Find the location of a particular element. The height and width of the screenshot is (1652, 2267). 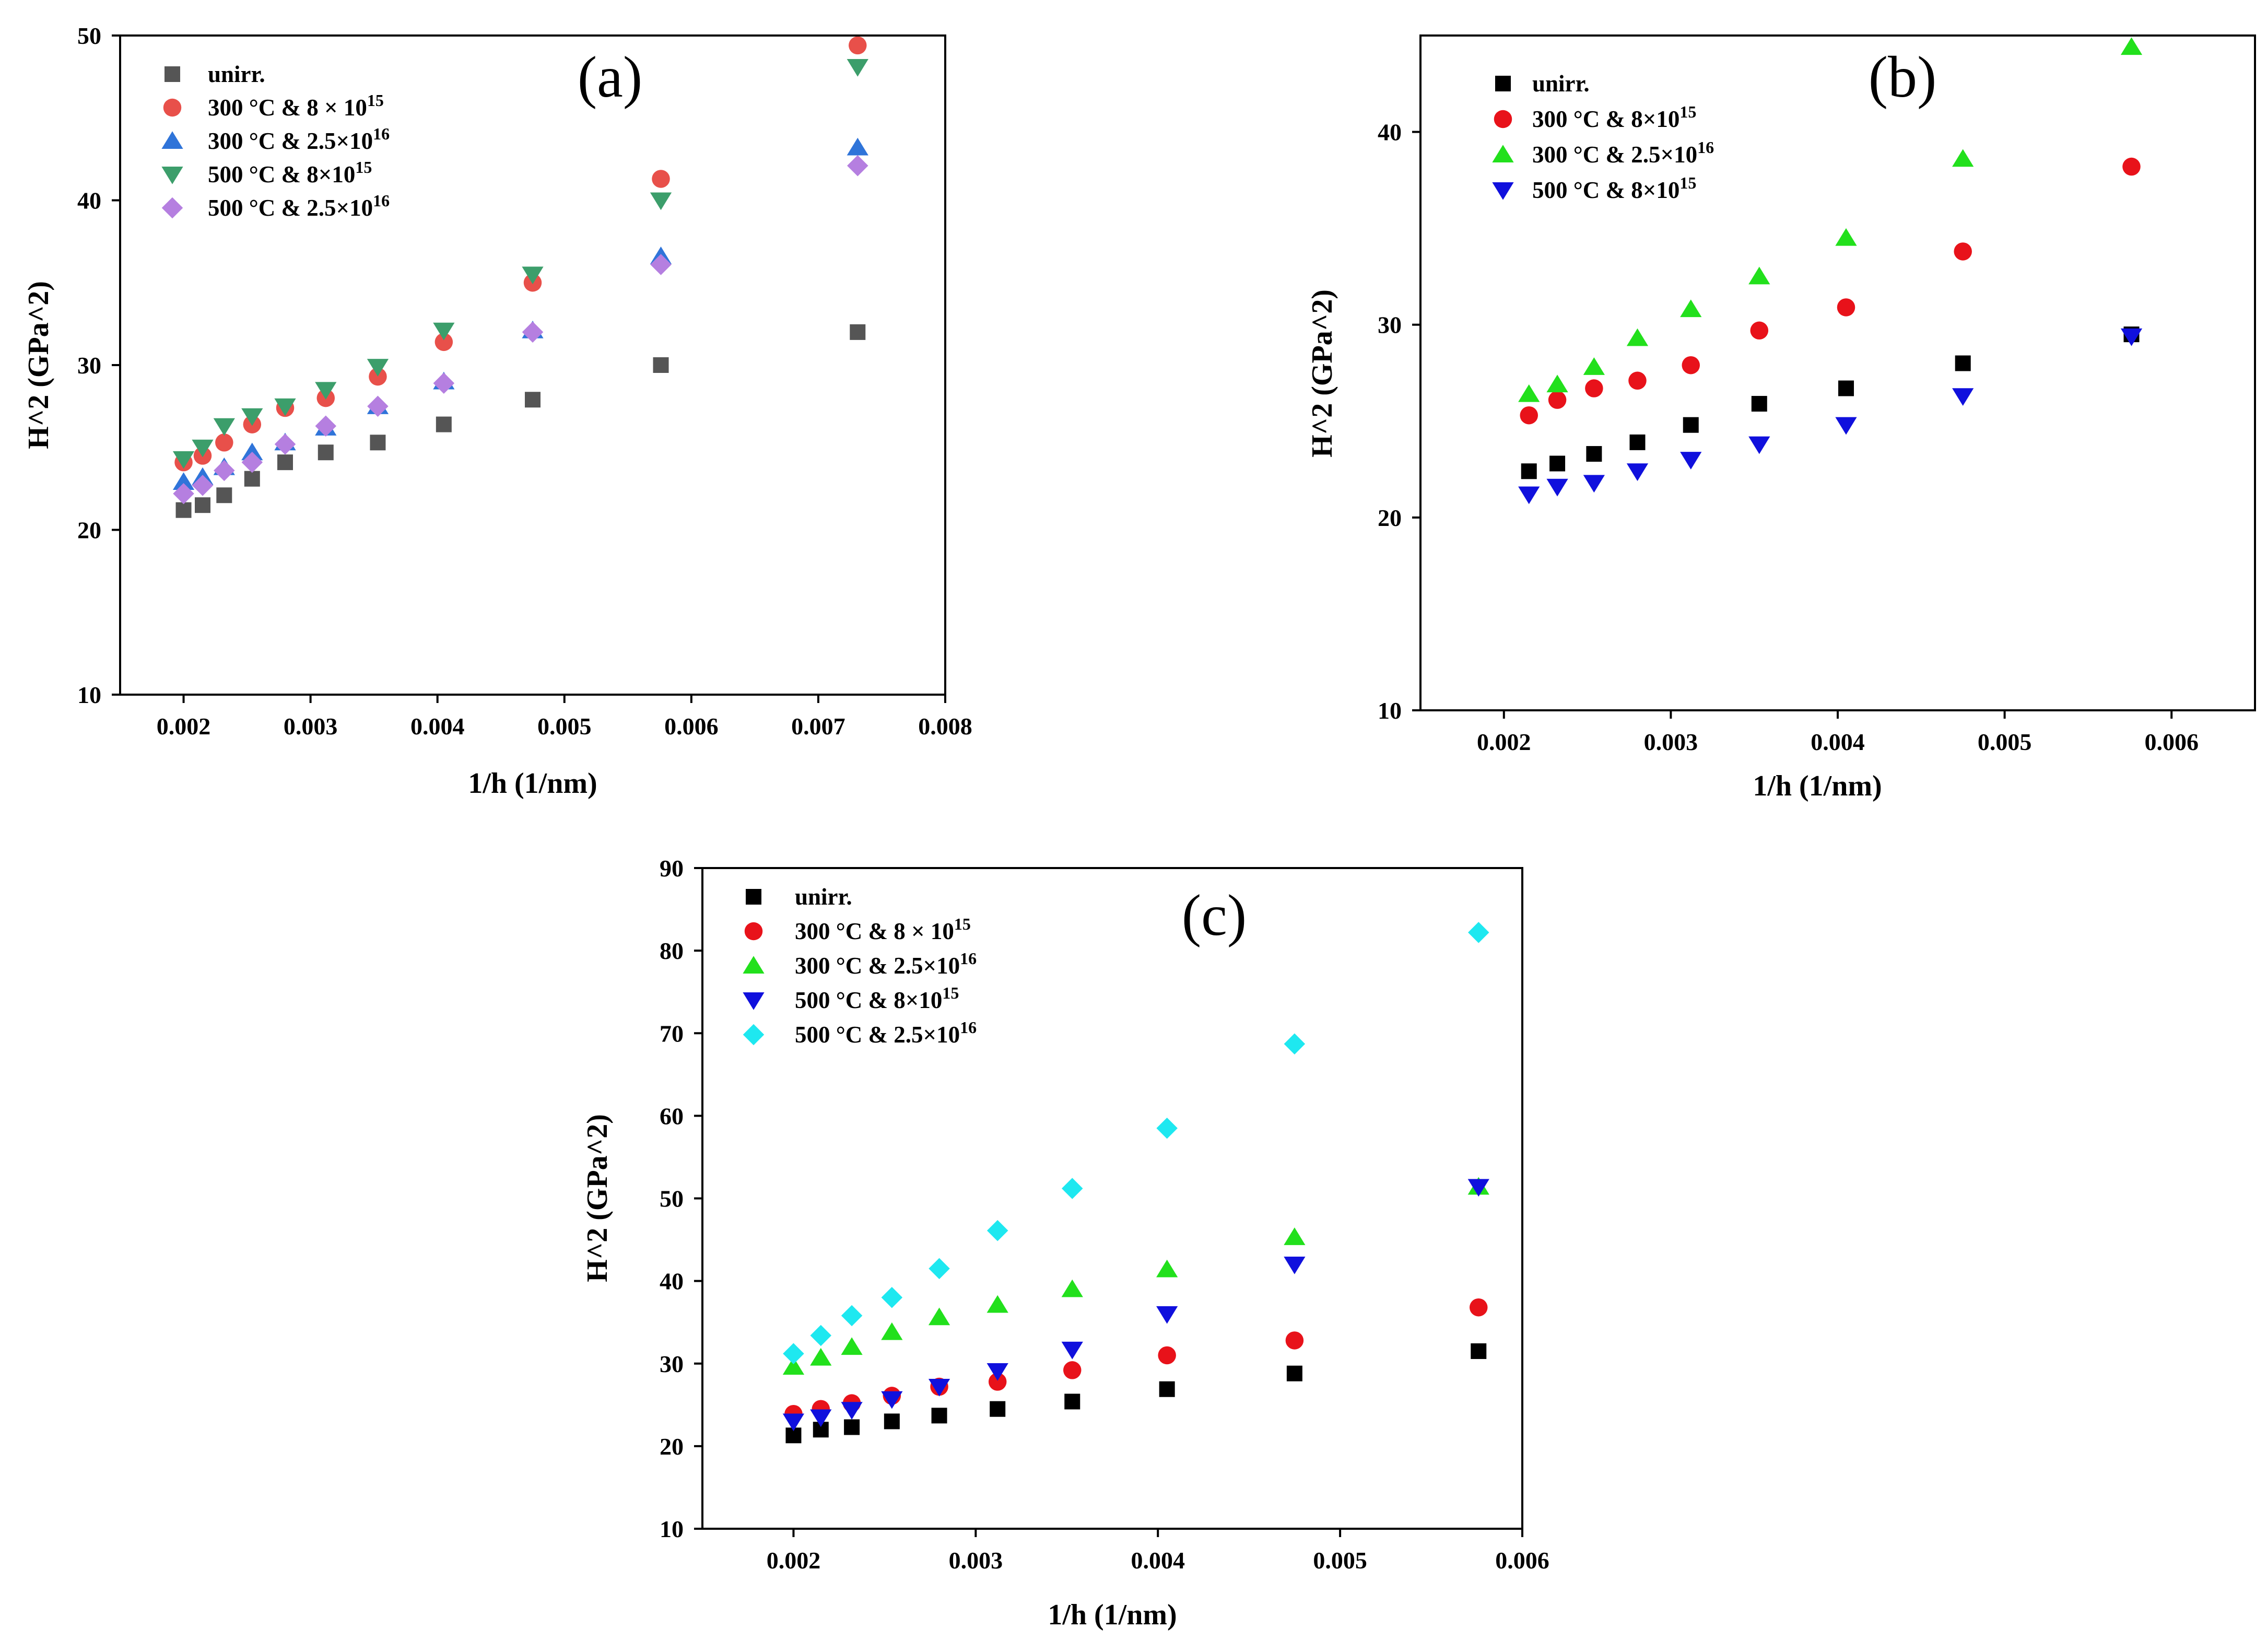

panel-c-ylabel: H^2 (GPa^2) is located at coordinates (598, 1198).